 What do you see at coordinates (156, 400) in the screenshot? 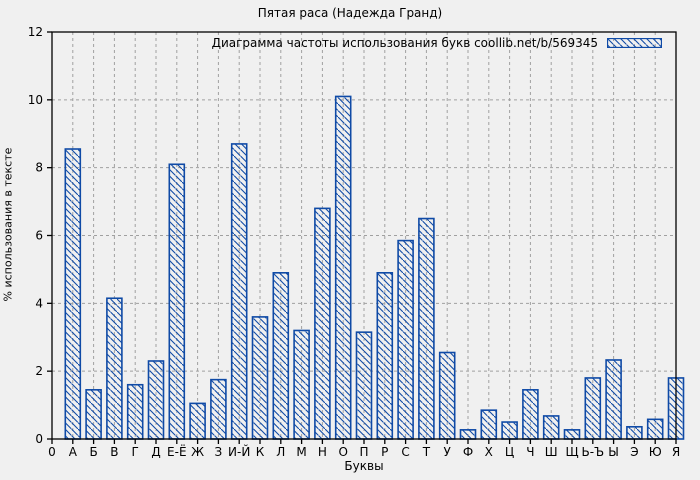
I see `bar-Д` at bounding box center [156, 400].